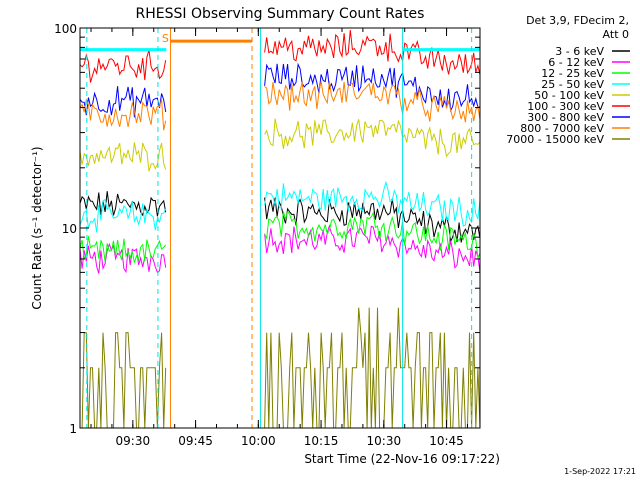  I want to click on series-6-12-kev-group, so click(280, 249).